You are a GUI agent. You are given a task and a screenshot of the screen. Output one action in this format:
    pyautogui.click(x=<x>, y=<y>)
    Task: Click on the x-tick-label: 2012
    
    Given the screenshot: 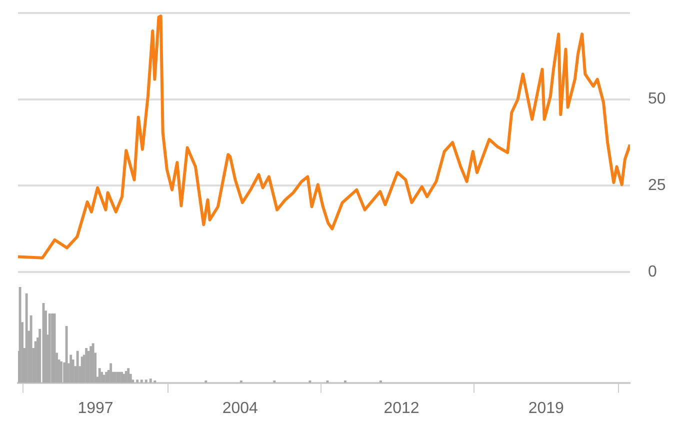 What is the action you would take?
    pyautogui.click(x=402, y=408)
    